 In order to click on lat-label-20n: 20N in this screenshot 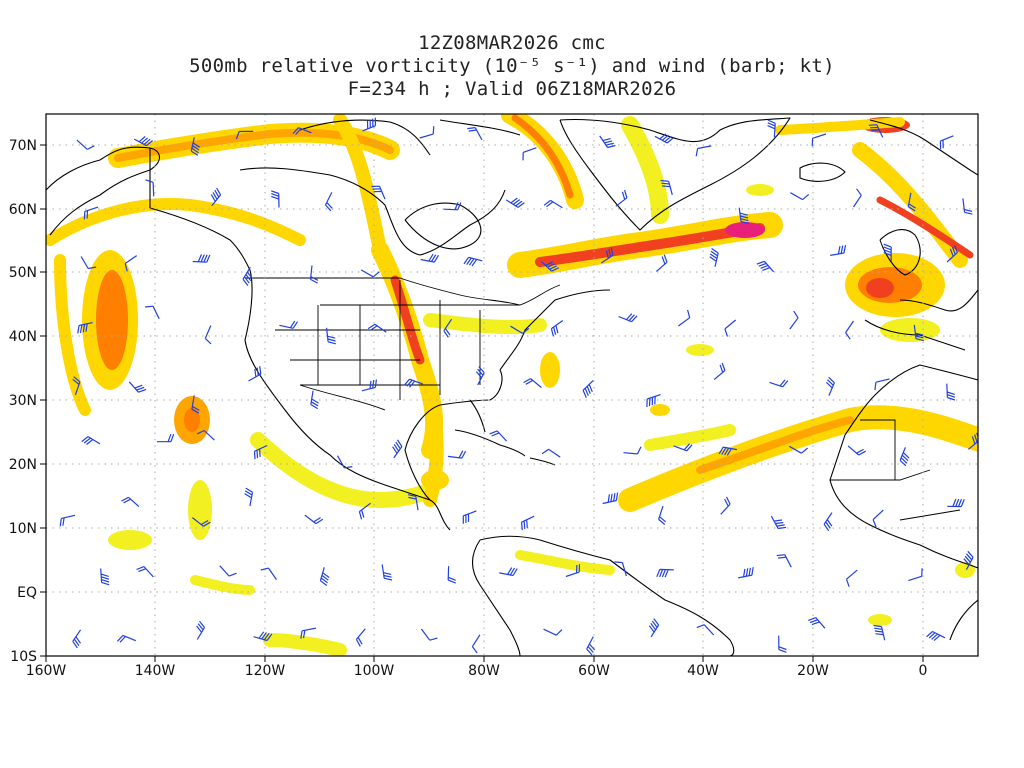, I will do `click(23, 465)`.